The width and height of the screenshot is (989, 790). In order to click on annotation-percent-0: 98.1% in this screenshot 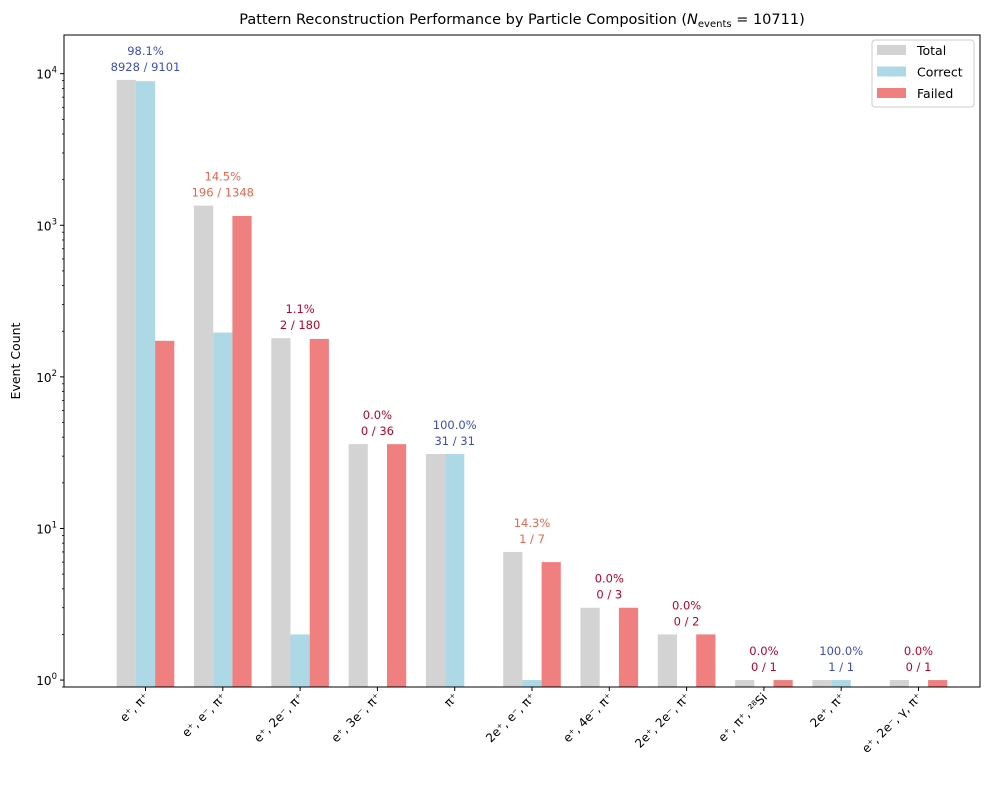, I will do `click(145, 51)`.